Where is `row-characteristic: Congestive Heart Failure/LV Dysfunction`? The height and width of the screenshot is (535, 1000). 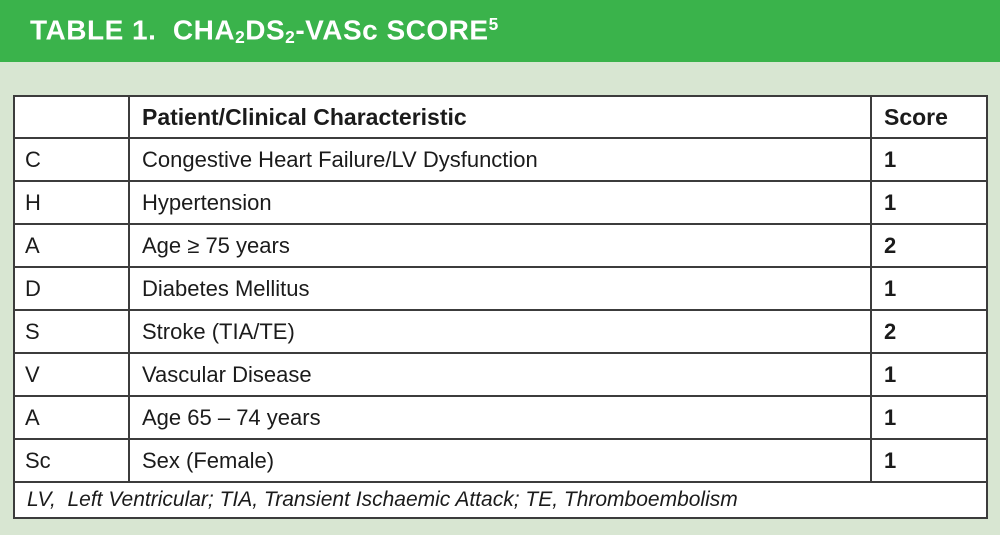 row-characteristic: Congestive Heart Failure/LV Dysfunction is located at coordinates (500, 159).